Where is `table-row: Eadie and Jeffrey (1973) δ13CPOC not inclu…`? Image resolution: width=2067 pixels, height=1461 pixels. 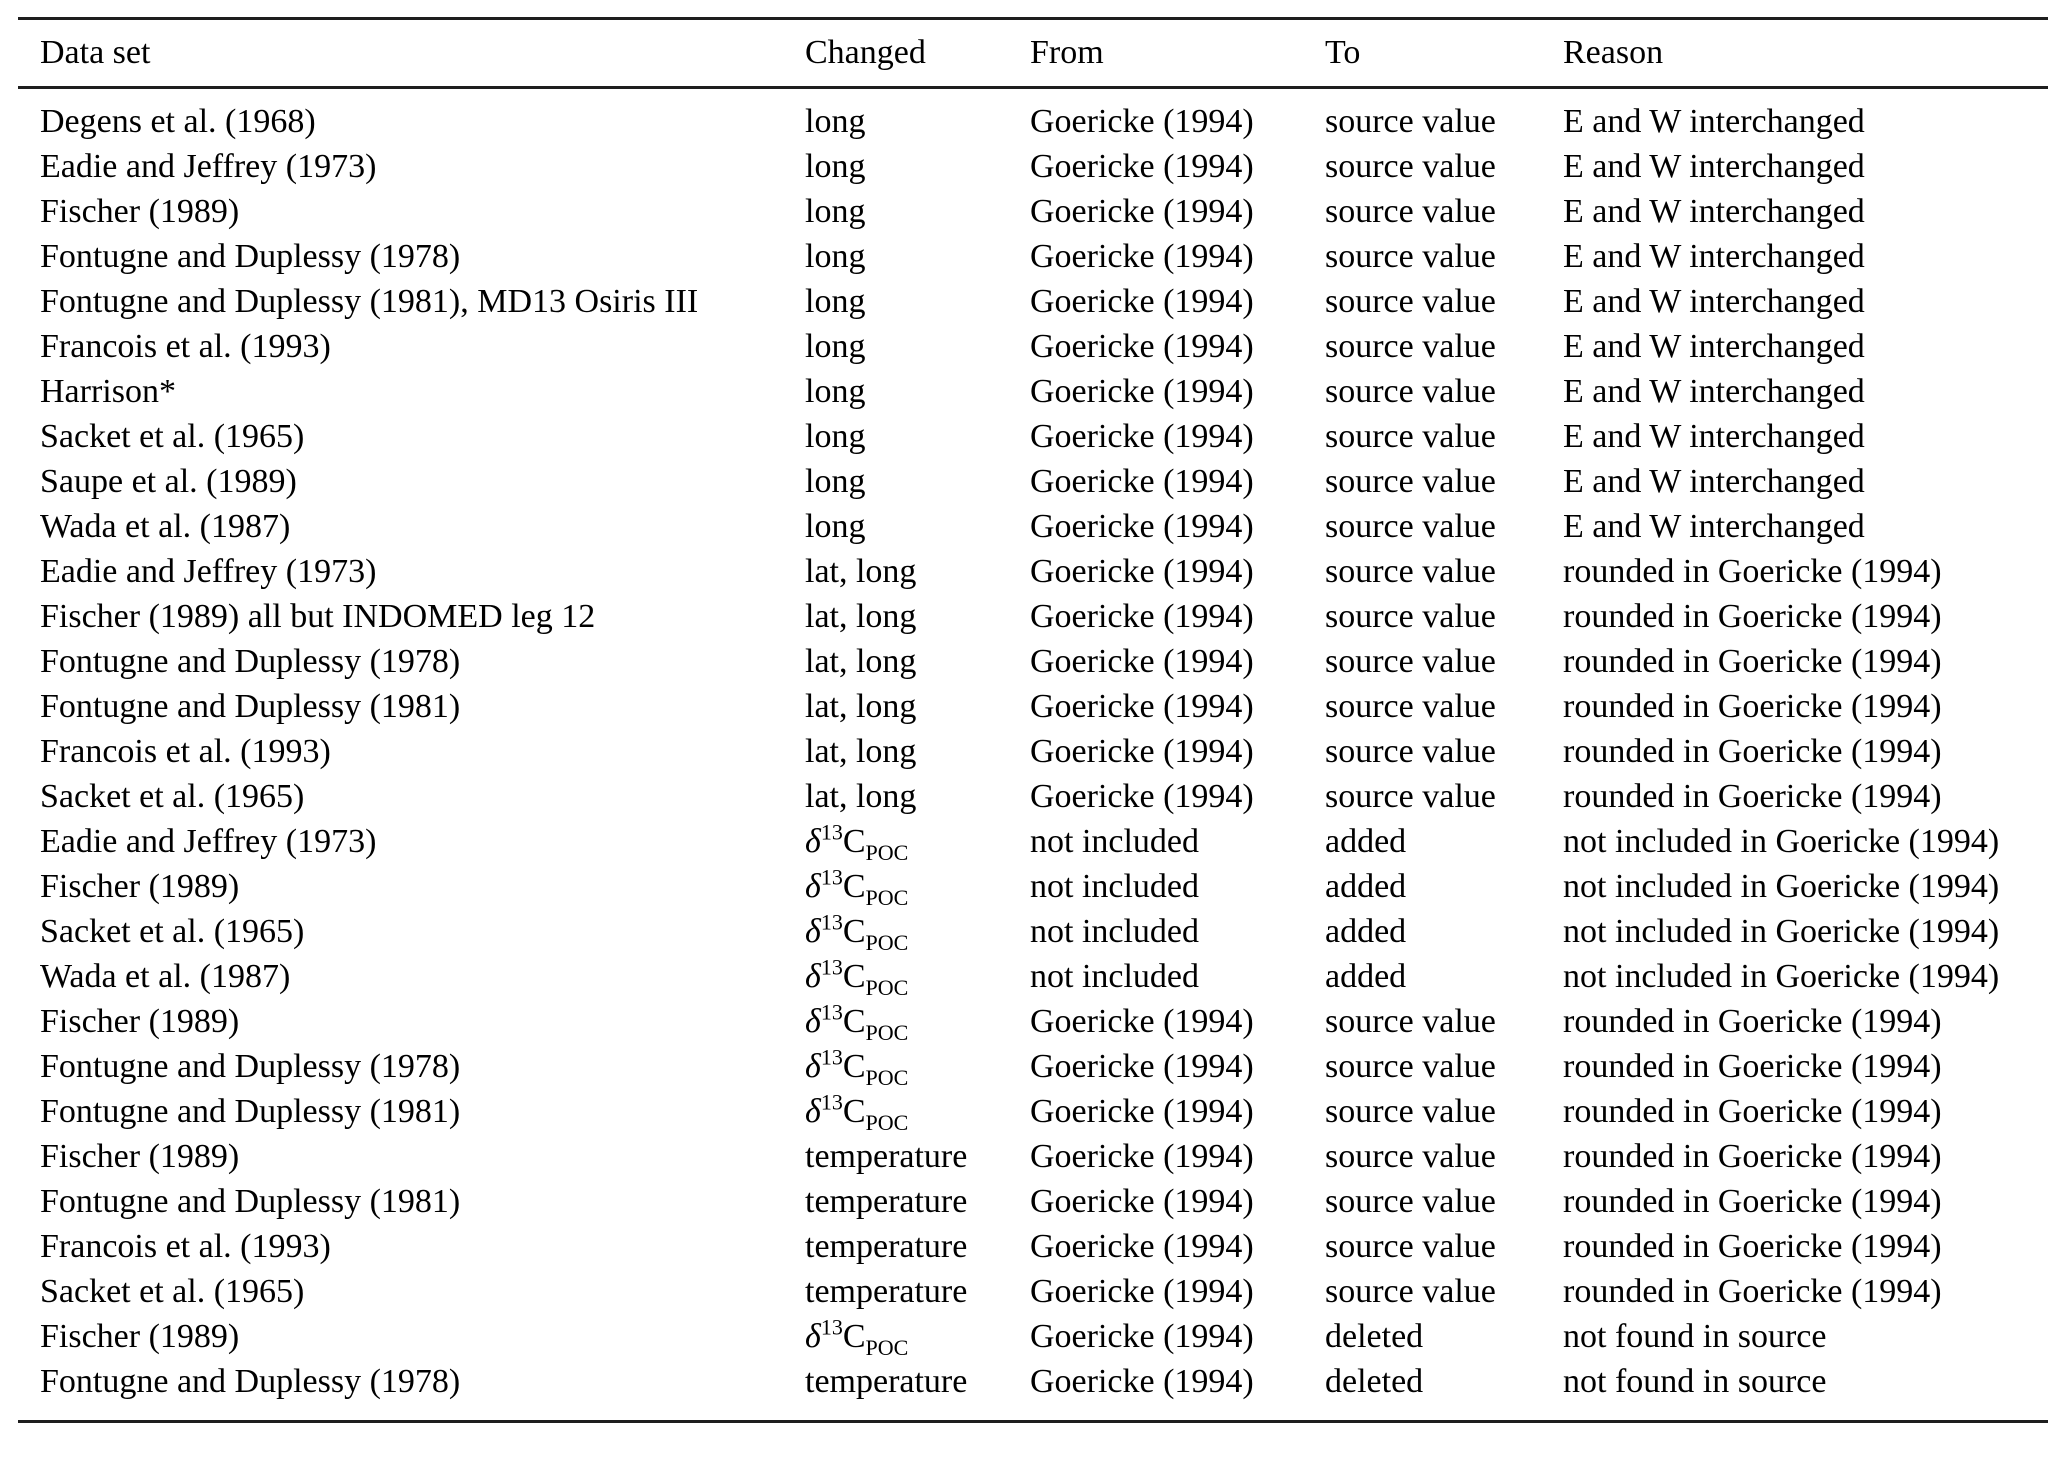
table-row: Eadie and Jeffrey (1973) δ13CPOC not inclu… is located at coordinates (1033, 841).